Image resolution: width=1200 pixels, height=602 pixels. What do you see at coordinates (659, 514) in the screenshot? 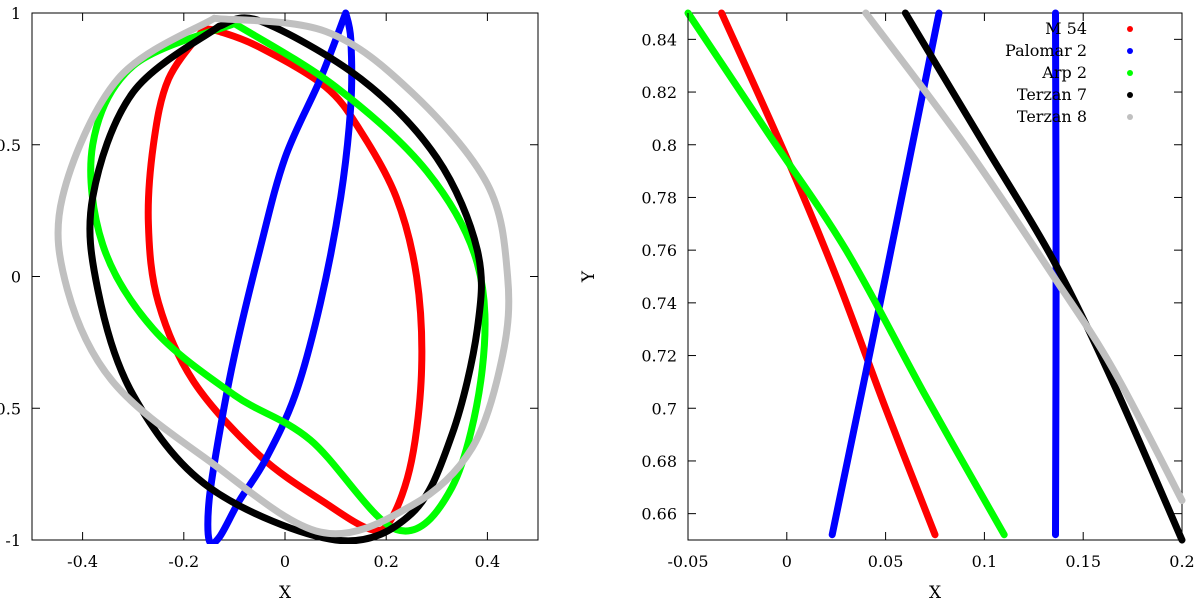
I see `y-tick-label: 0.66` at bounding box center [659, 514].